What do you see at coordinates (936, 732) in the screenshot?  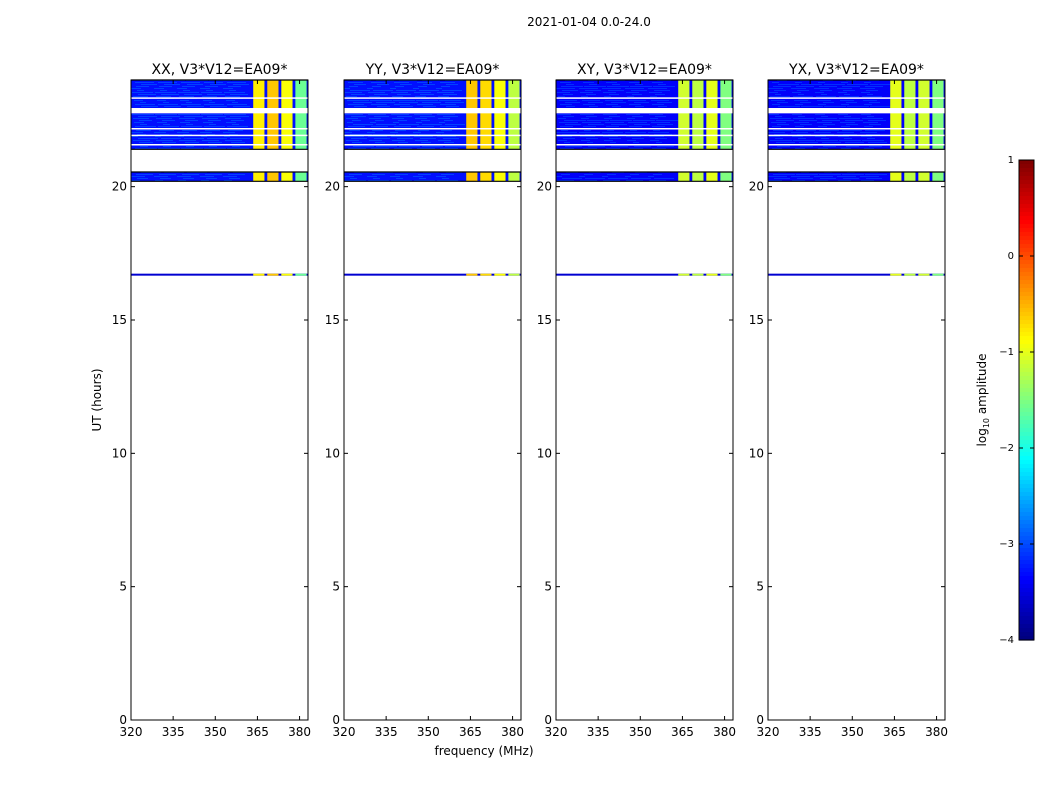 I see `x-tick-label: 380` at bounding box center [936, 732].